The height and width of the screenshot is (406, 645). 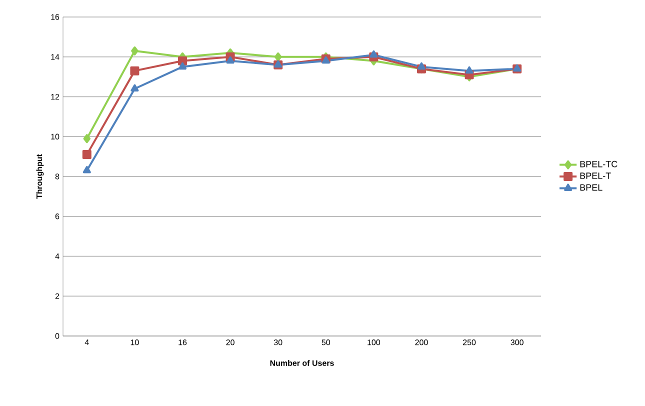 I want to click on y-tick-label: 10, so click(x=55, y=137).